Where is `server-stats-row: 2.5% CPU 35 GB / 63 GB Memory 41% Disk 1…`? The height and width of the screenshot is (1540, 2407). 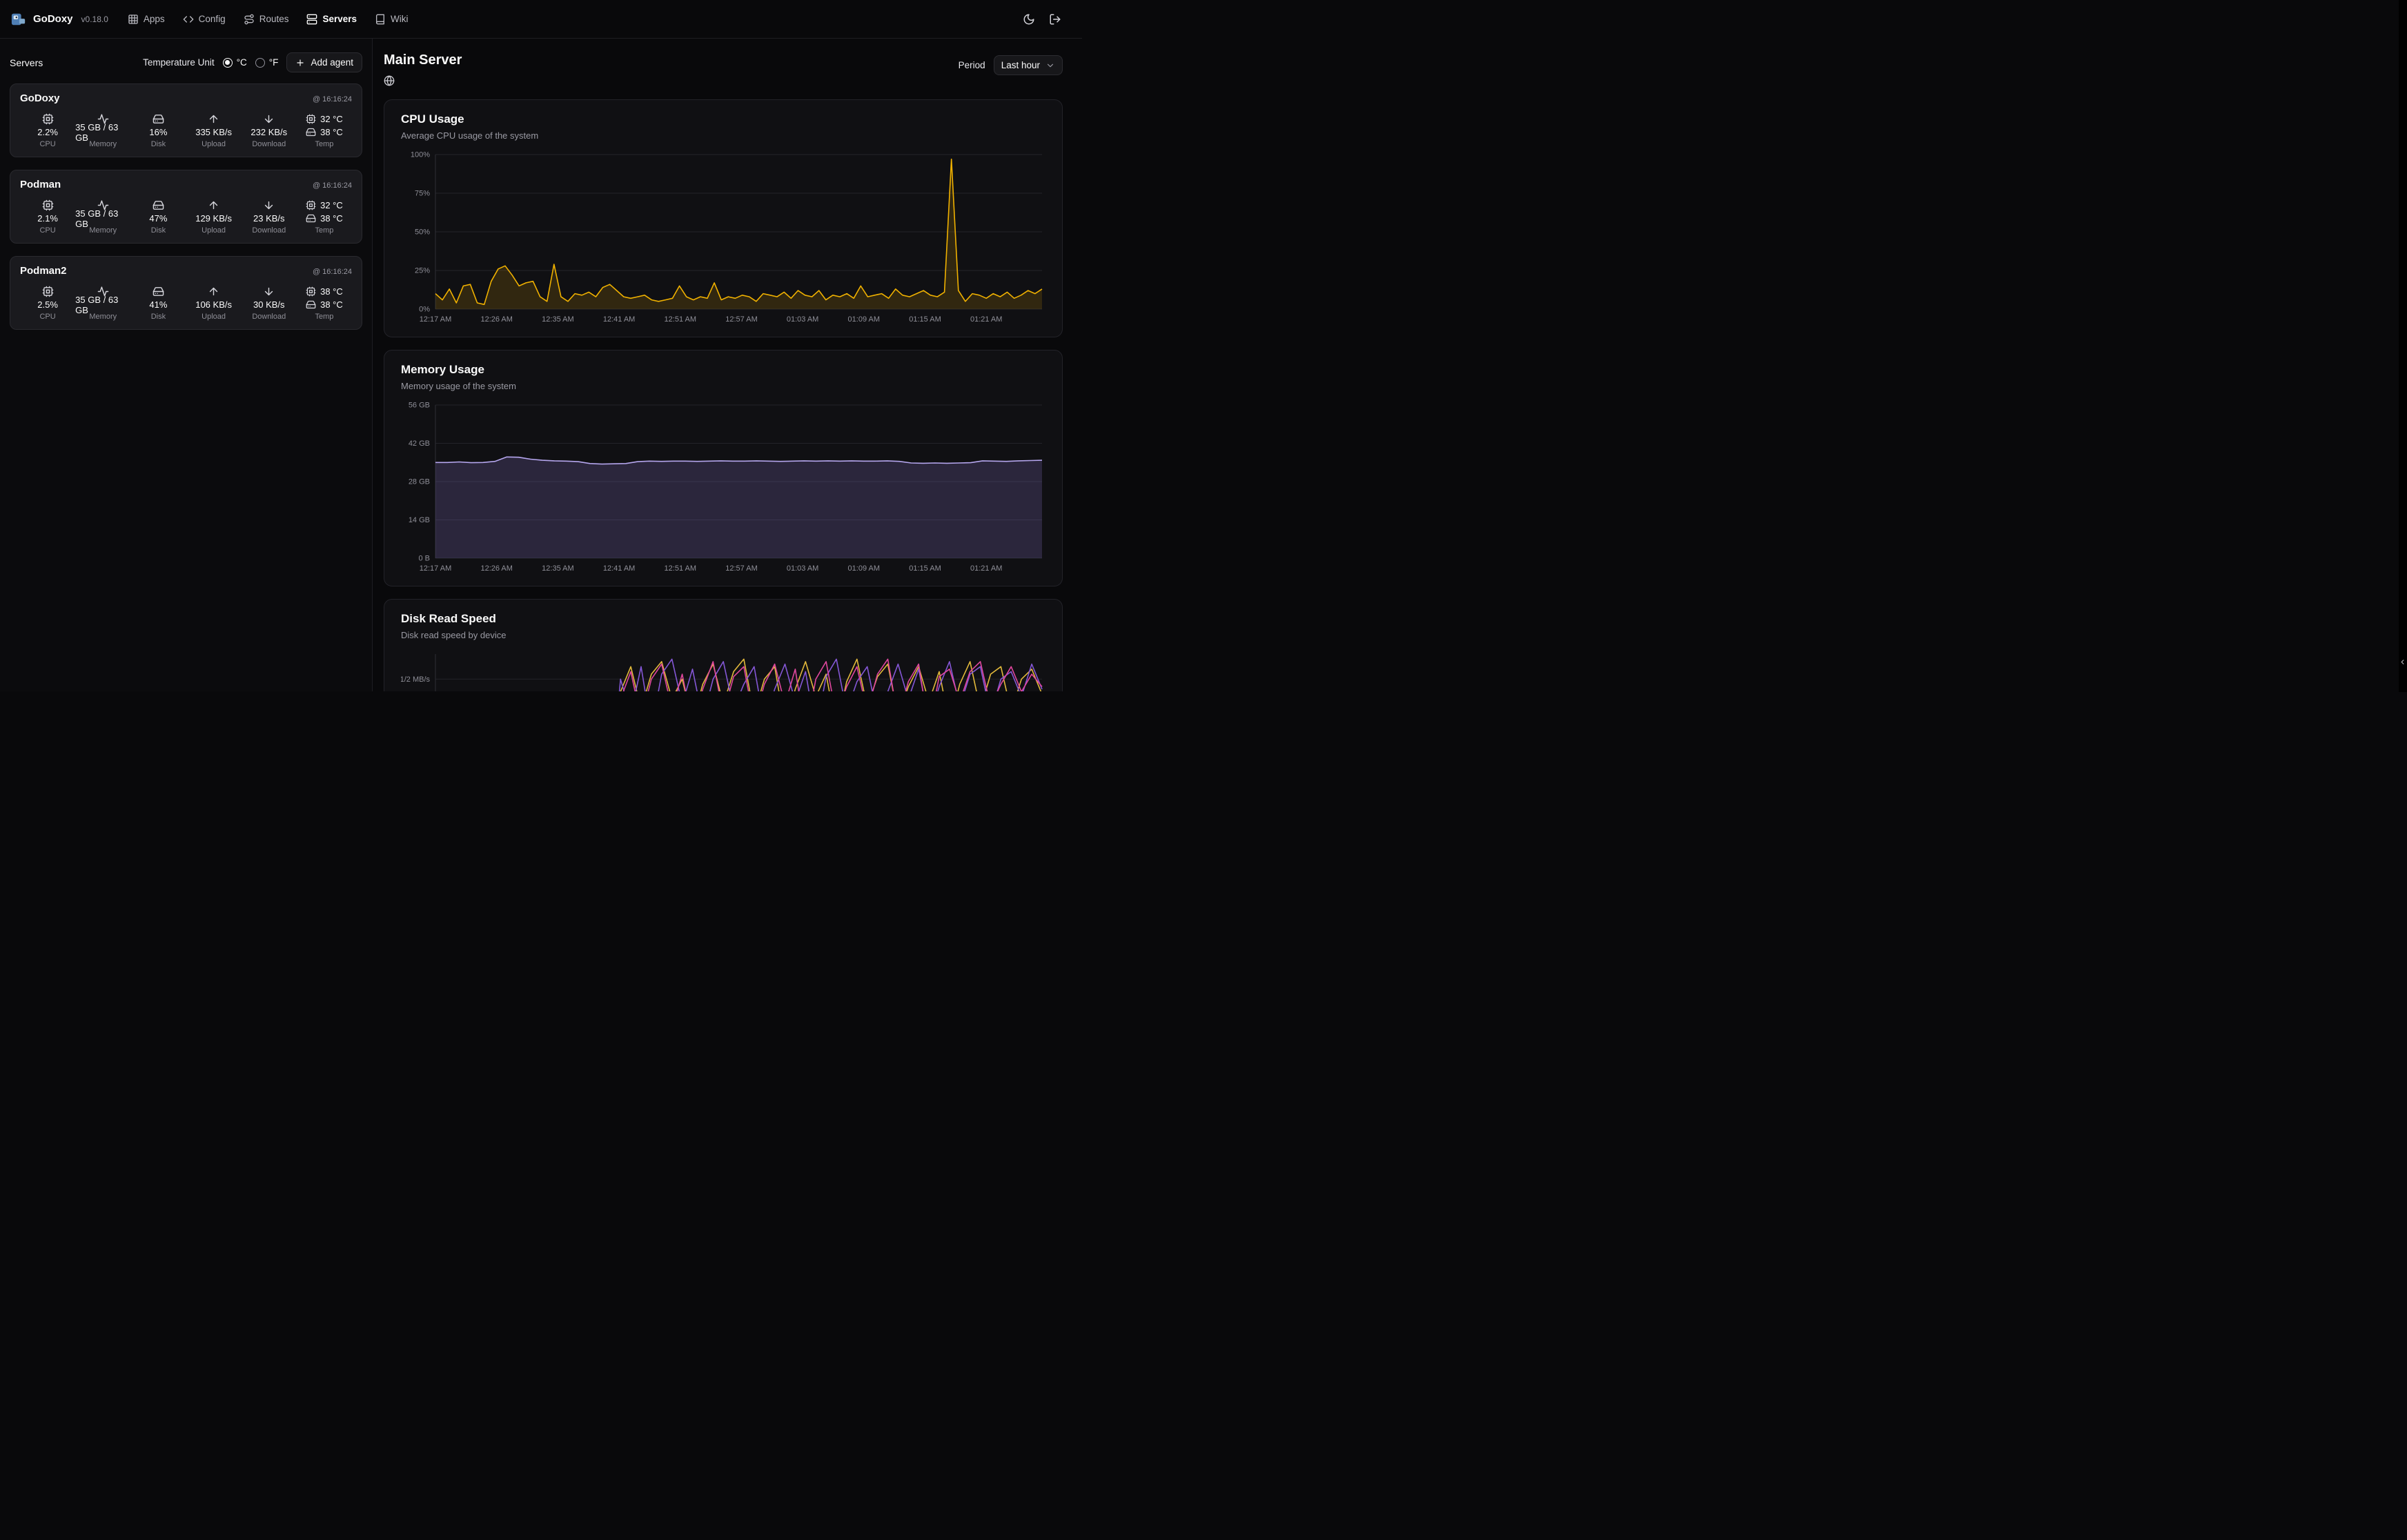
server-stats-row: 2.5% CPU 35 GB / 63 GB Memory 41% Disk 1… is located at coordinates (186, 303).